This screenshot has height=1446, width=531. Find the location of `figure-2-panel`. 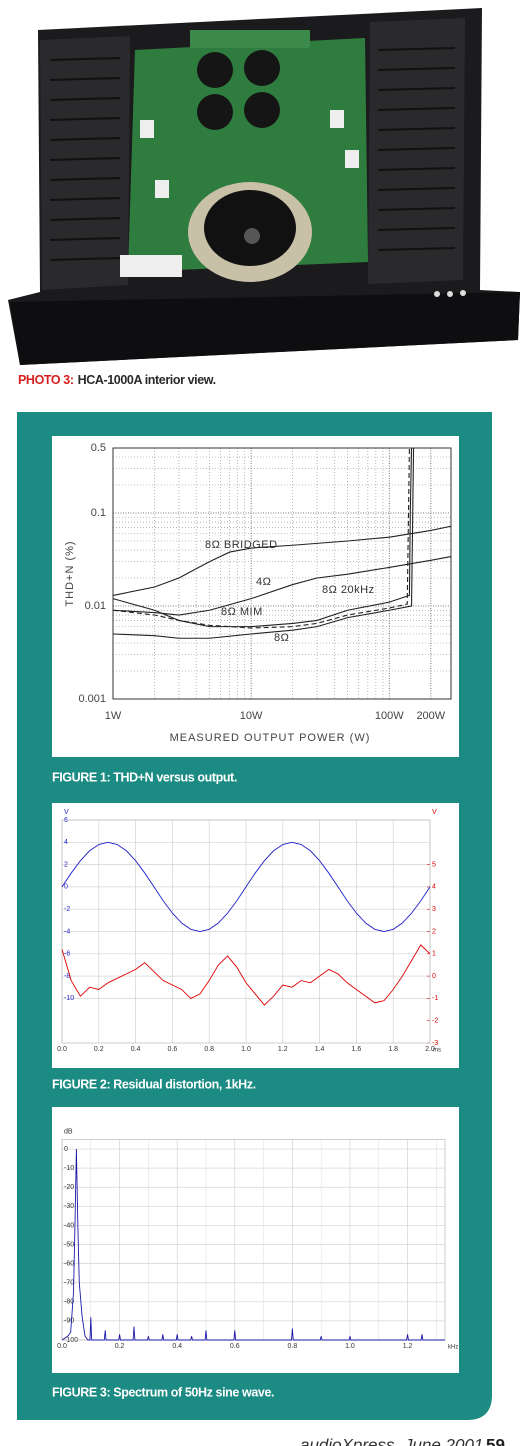

figure-2-panel is located at coordinates (255, 935).